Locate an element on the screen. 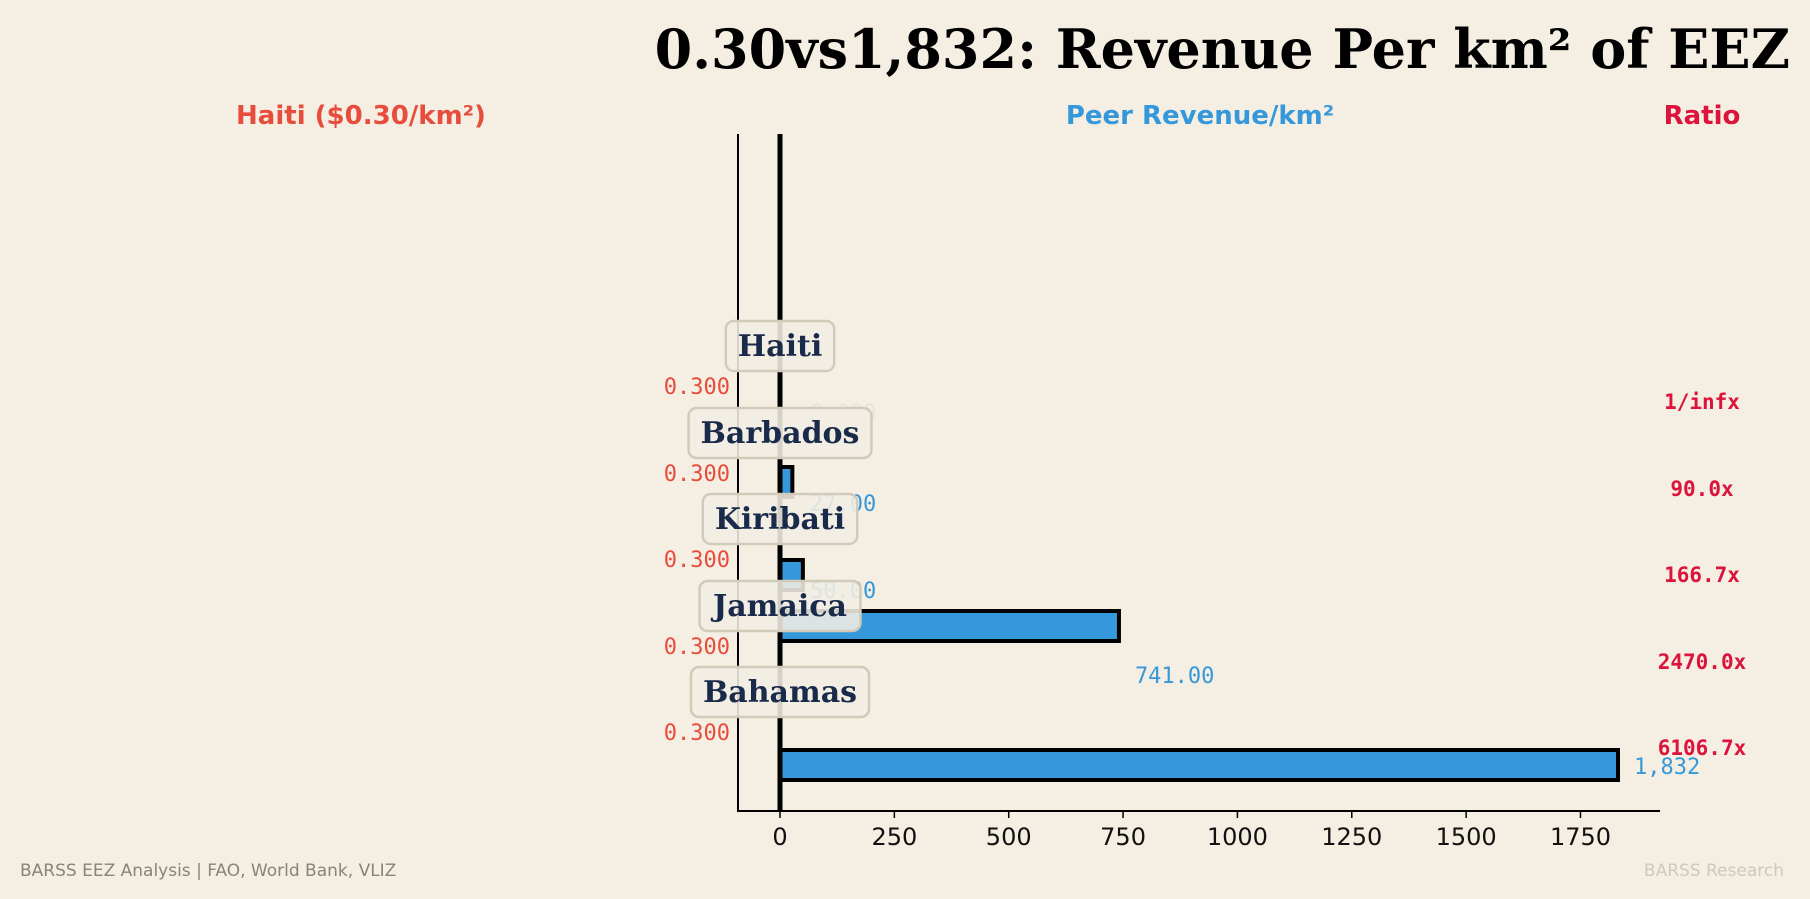 The height and width of the screenshot is (899, 1810). haiti-column-header: Haiti ($0.30/km²) is located at coordinates (361, 116).